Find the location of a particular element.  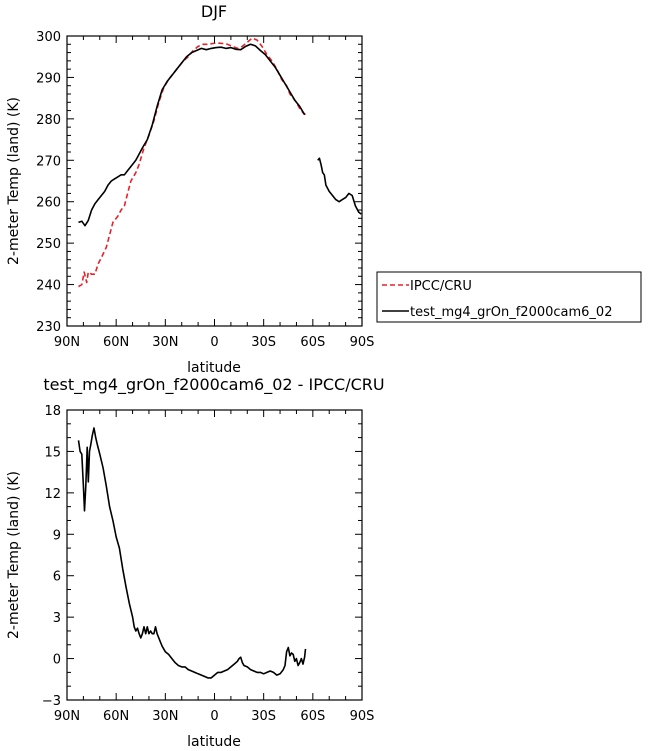

legend-box is located at coordinates (509, 297).